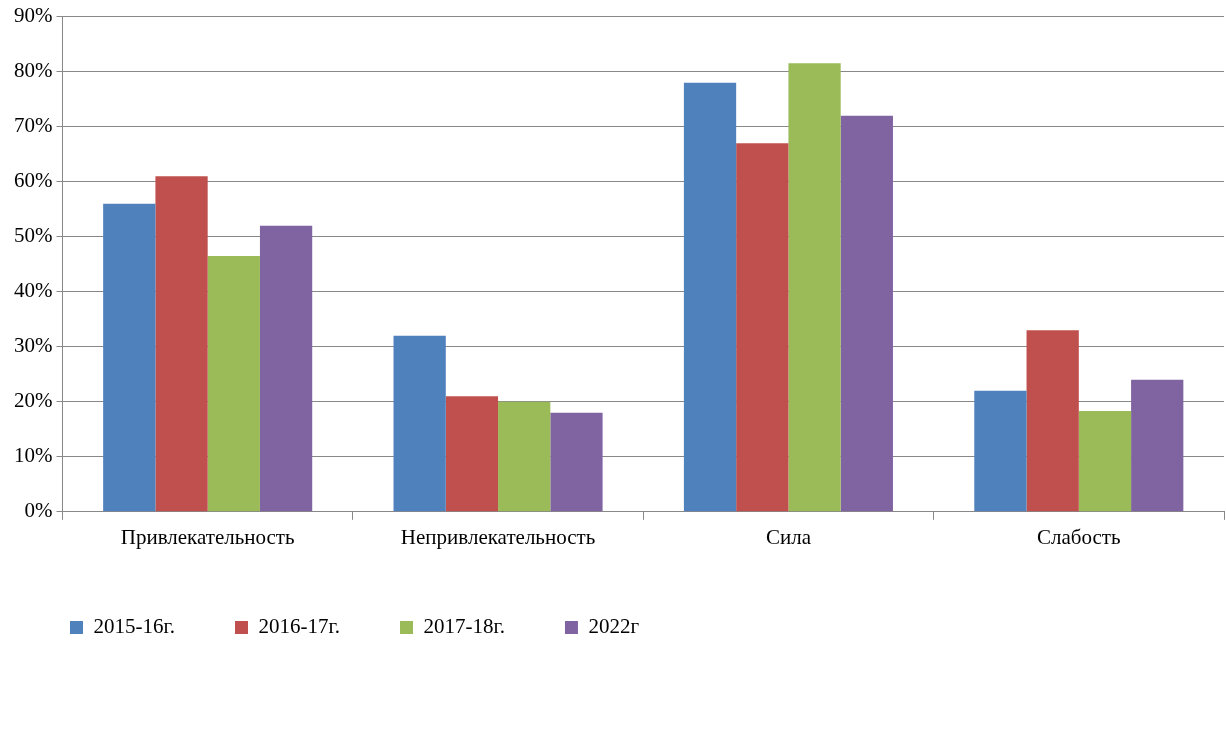 The image size is (1226, 743). What do you see at coordinates (134, 626) in the screenshot?
I see `legend-label: 2015-16г.` at bounding box center [134, 626].